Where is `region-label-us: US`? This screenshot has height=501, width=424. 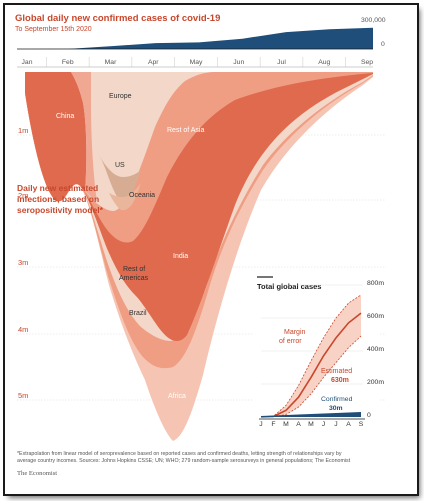 region-label-us: US is located at coordinates (120, 165).